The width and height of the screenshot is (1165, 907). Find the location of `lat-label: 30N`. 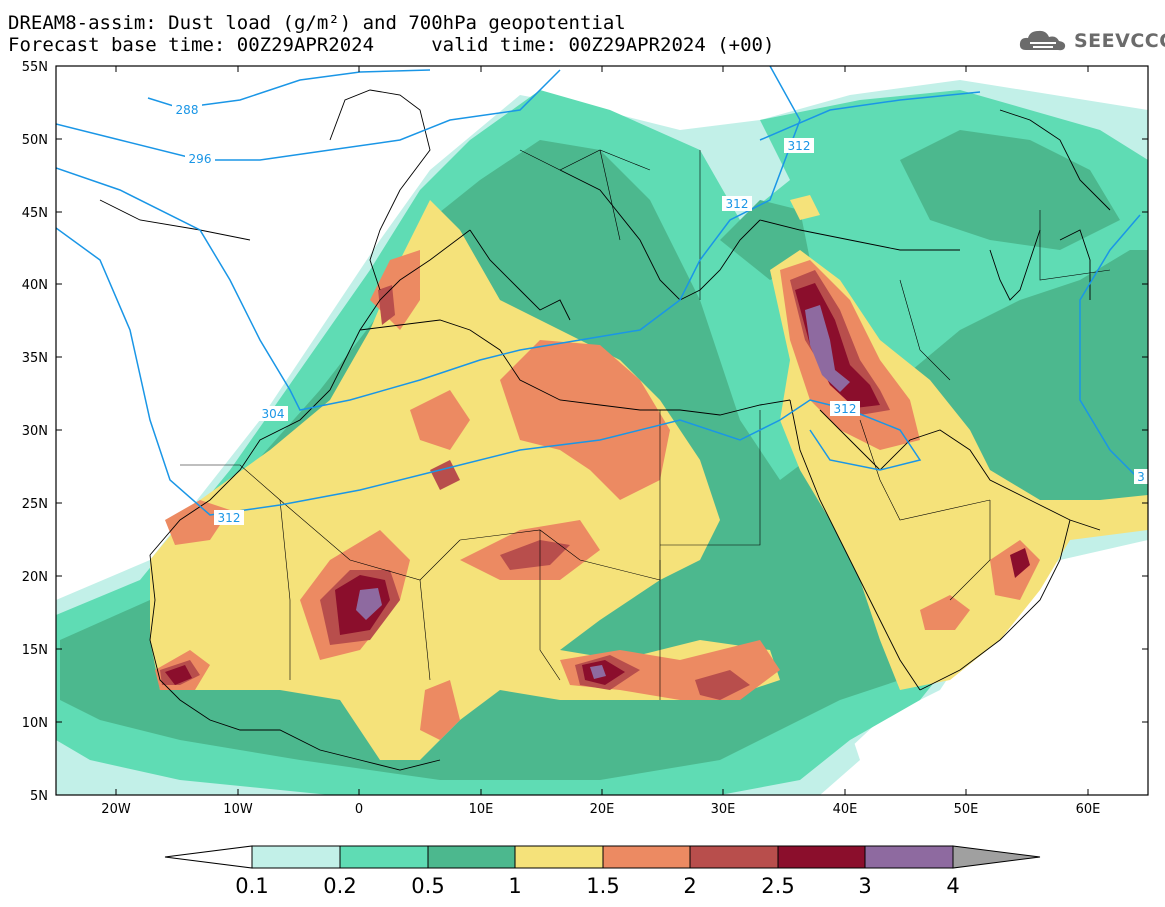

lat-label: 30N is located at coordinates (35, 431).